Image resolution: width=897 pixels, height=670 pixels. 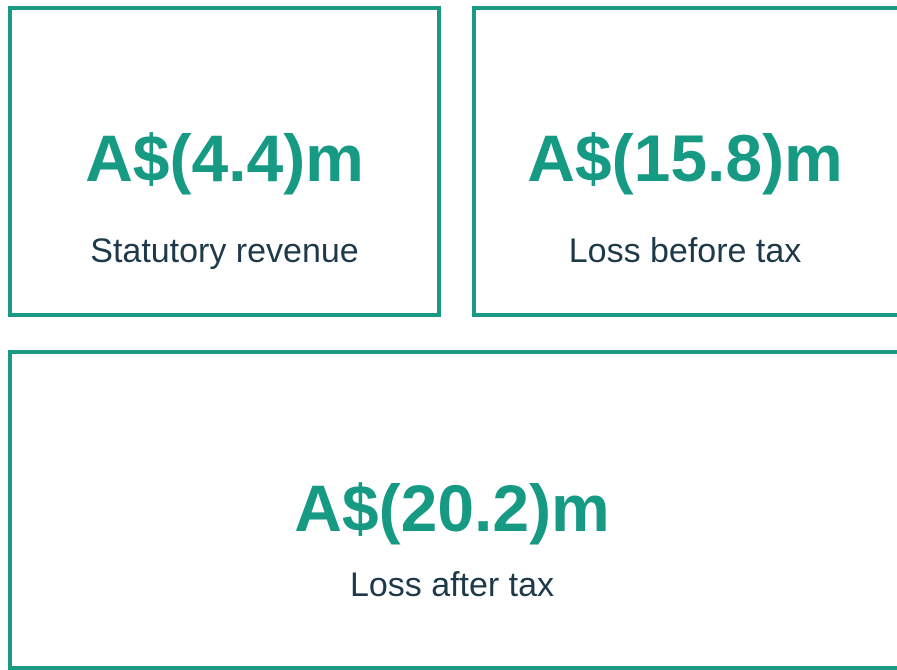 What do you see at coordinates (685, 158) in the screenshot?
I see `card-value: A$(15.8)m` at bounding box center [685, 158].